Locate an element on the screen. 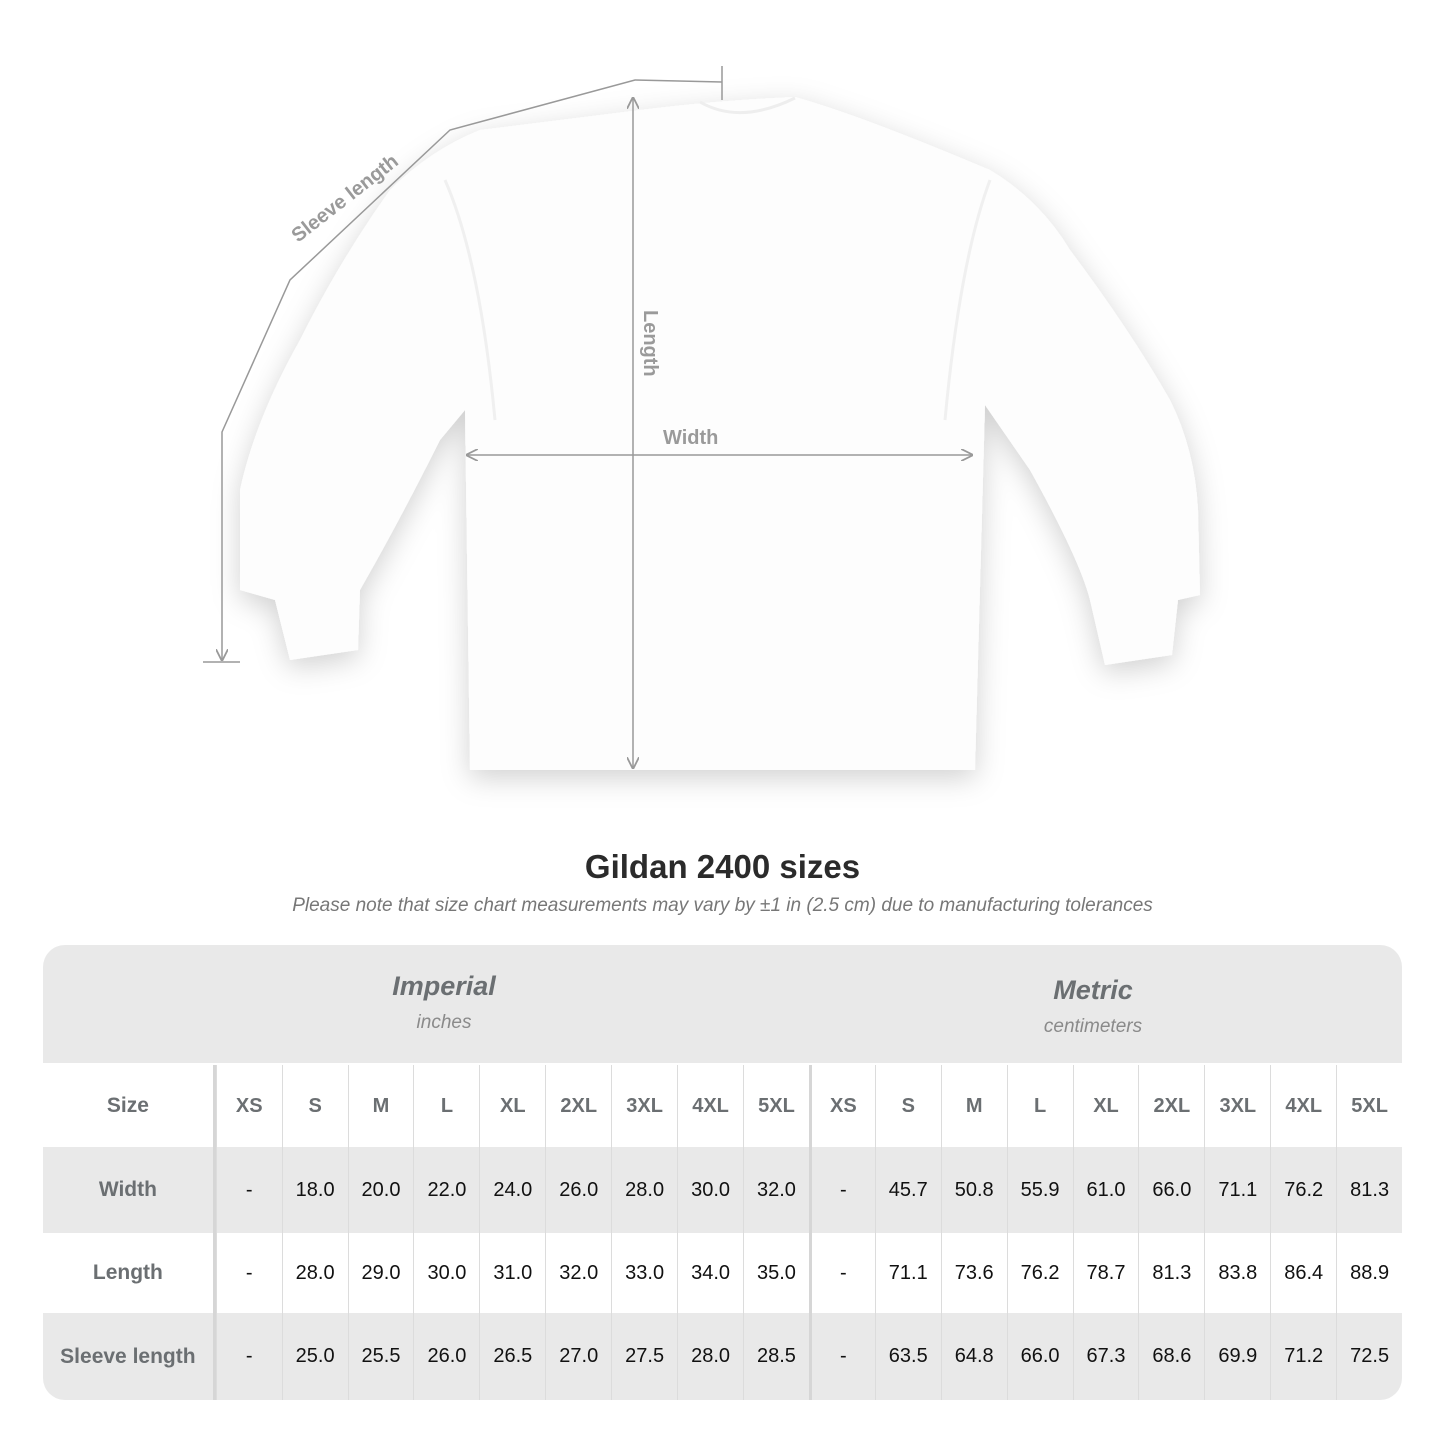  imperial-size-2xl: 2XL is located at coordinates (578, 1106).